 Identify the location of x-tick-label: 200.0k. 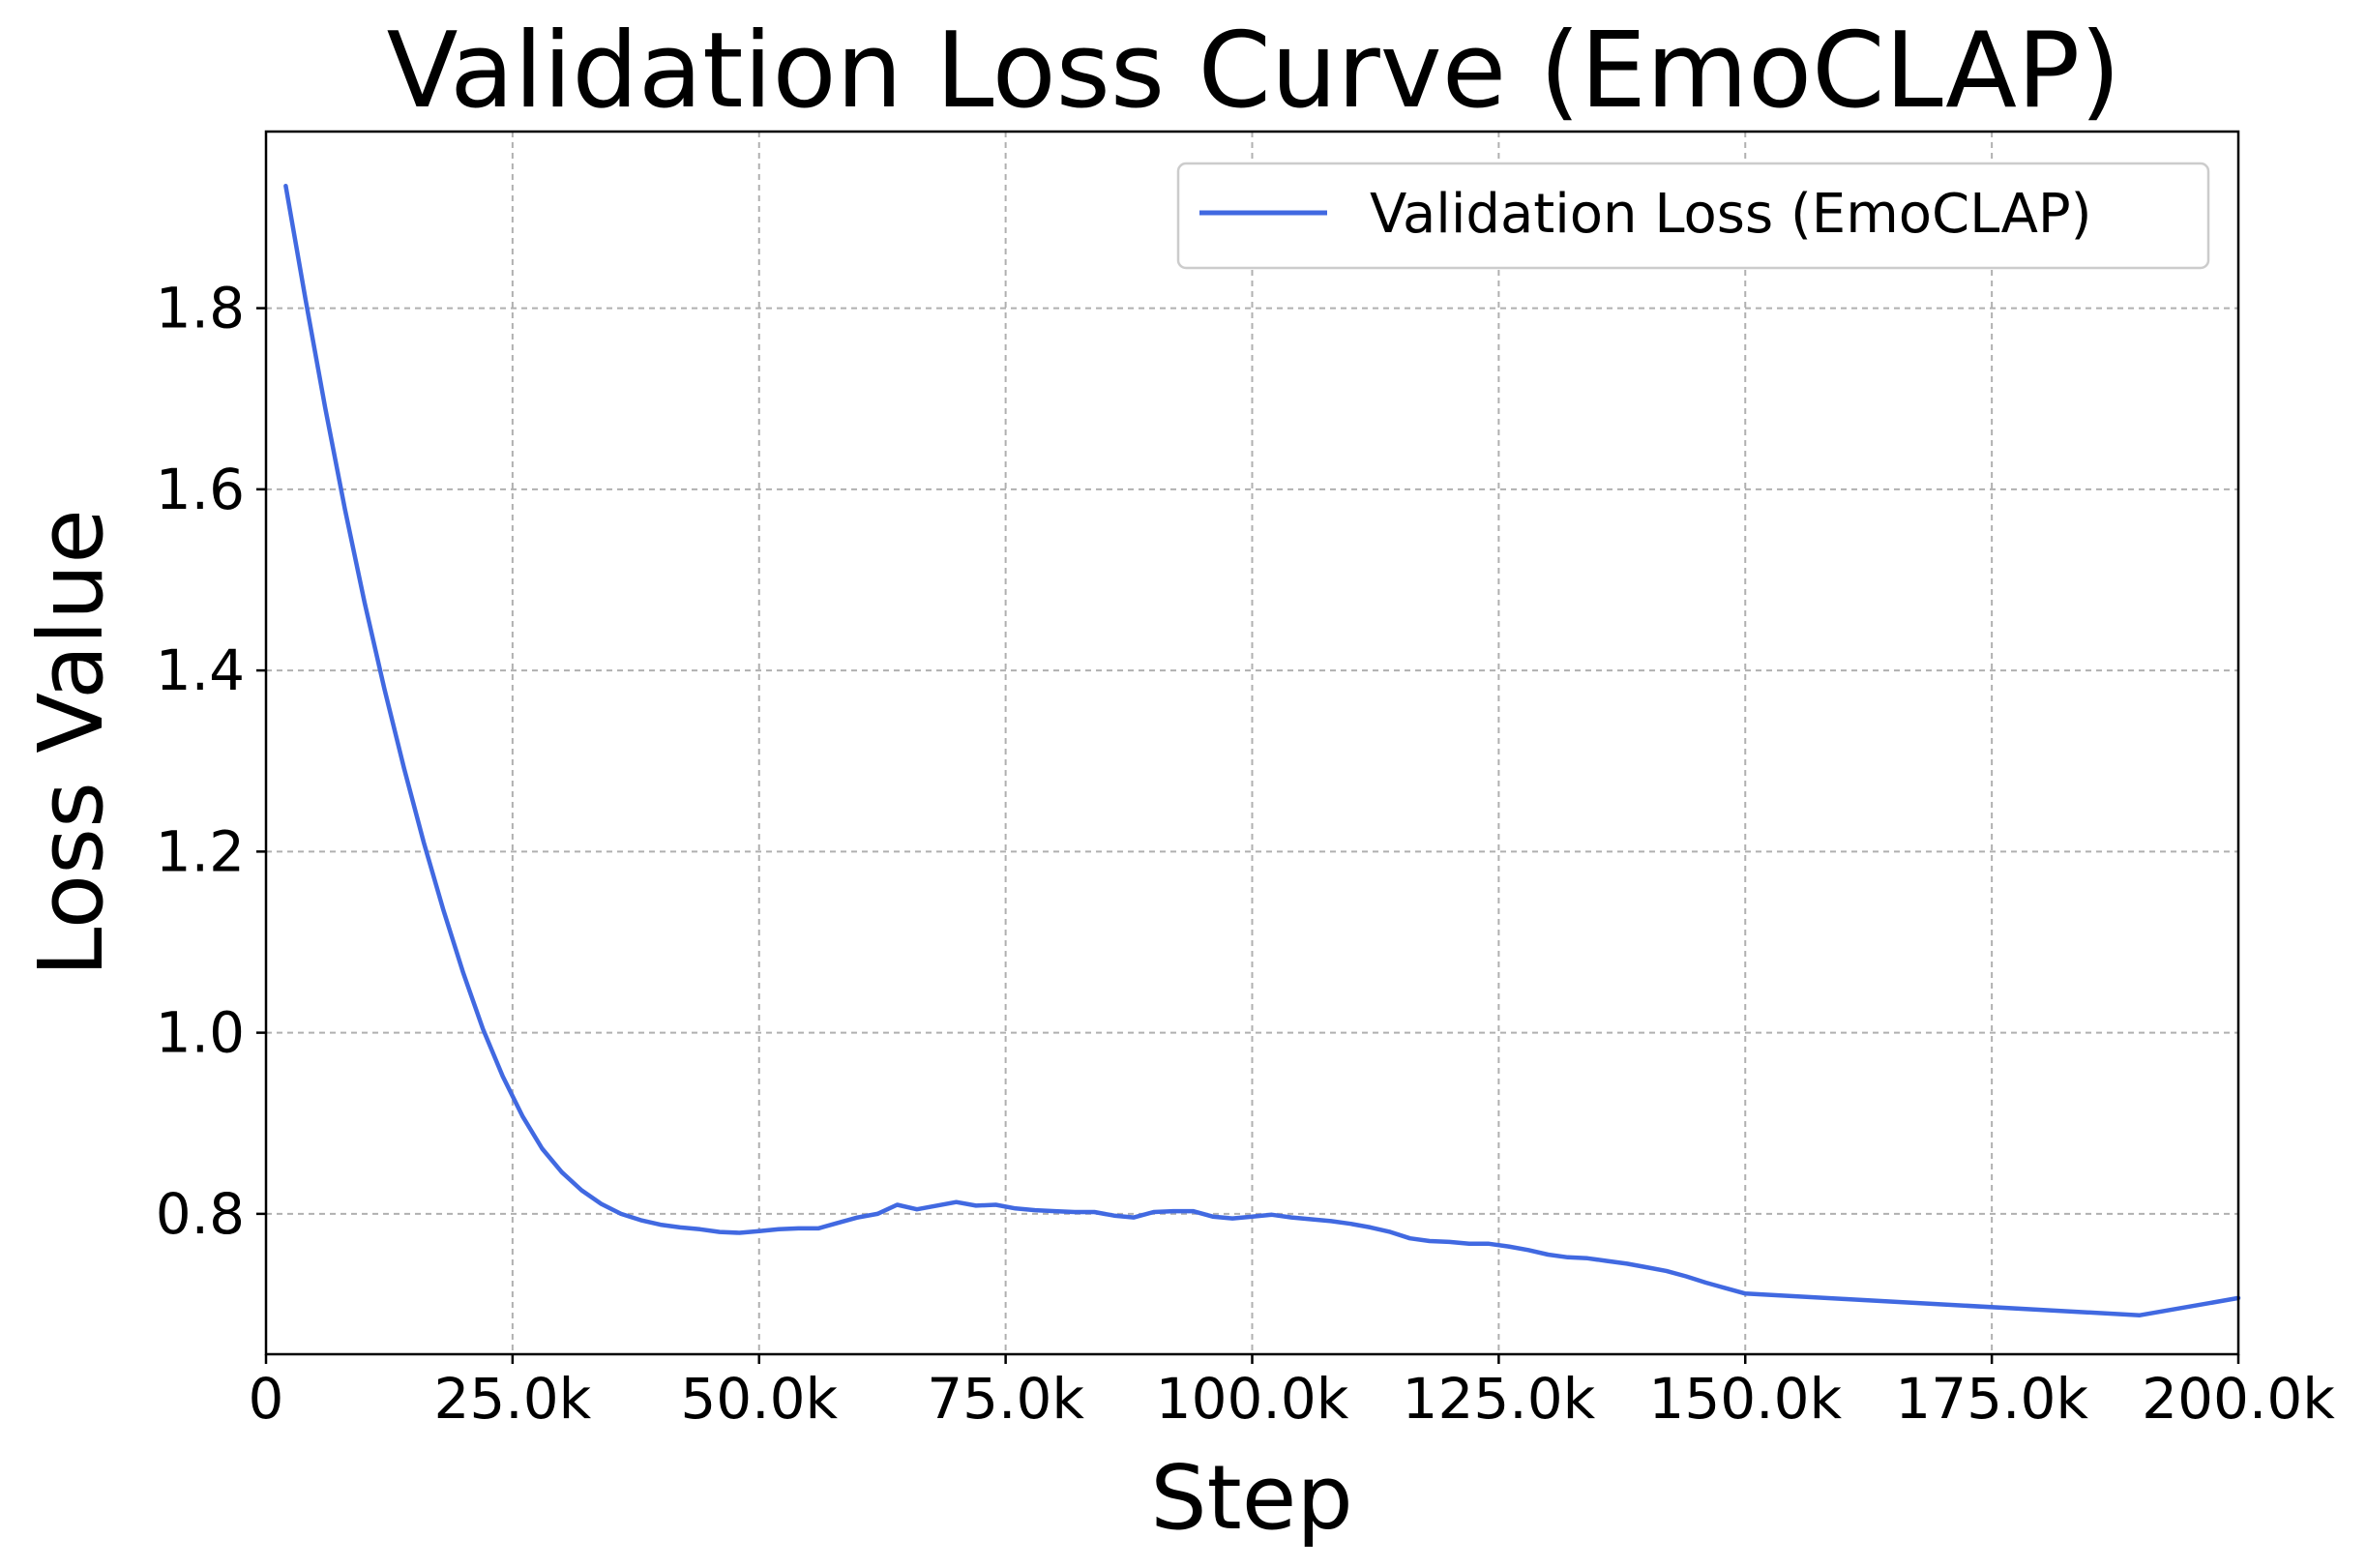
(2238, 1399).